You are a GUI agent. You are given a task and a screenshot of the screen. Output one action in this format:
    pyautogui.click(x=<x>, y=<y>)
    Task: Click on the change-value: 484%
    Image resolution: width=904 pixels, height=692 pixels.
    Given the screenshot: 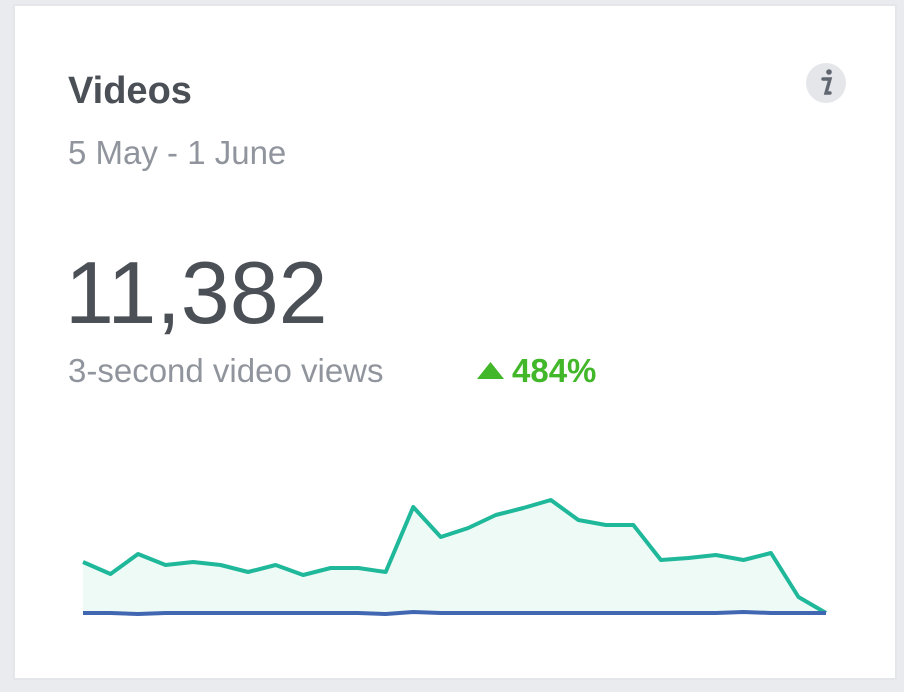 What is the action you would take?
    pyautogui.click(x=554, y=370)
    